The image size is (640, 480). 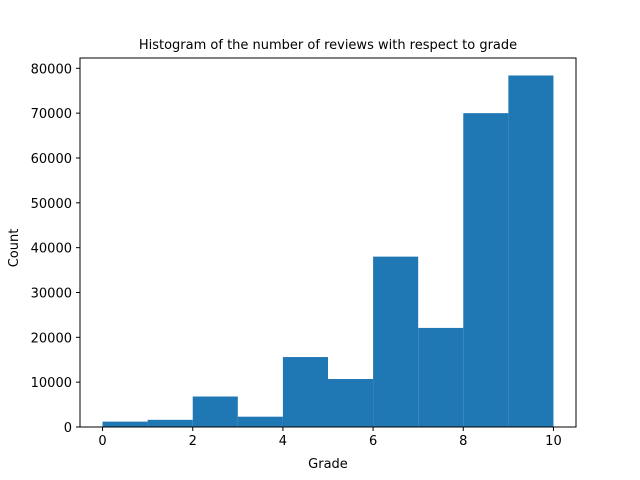 I want to click on y-axis-label: Count, so click(x=14, y=248).